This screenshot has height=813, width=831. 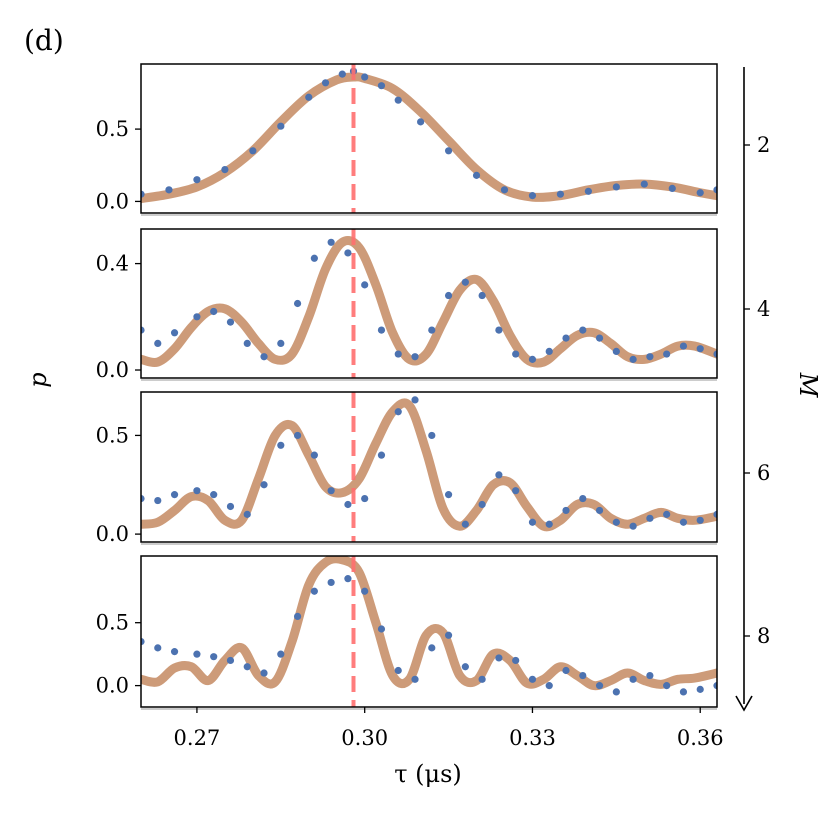 What do you see at coordinates (763, 309) in the screenshot?
I see `m-tick-label: 4` at bounding box center [763, 309].